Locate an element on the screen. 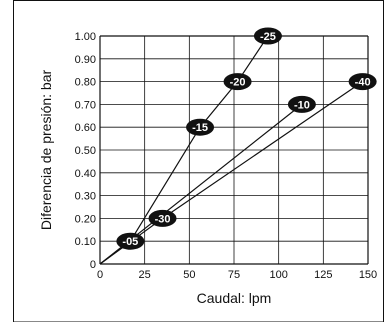  point-label: -15 is located at coordinates (200, 128).